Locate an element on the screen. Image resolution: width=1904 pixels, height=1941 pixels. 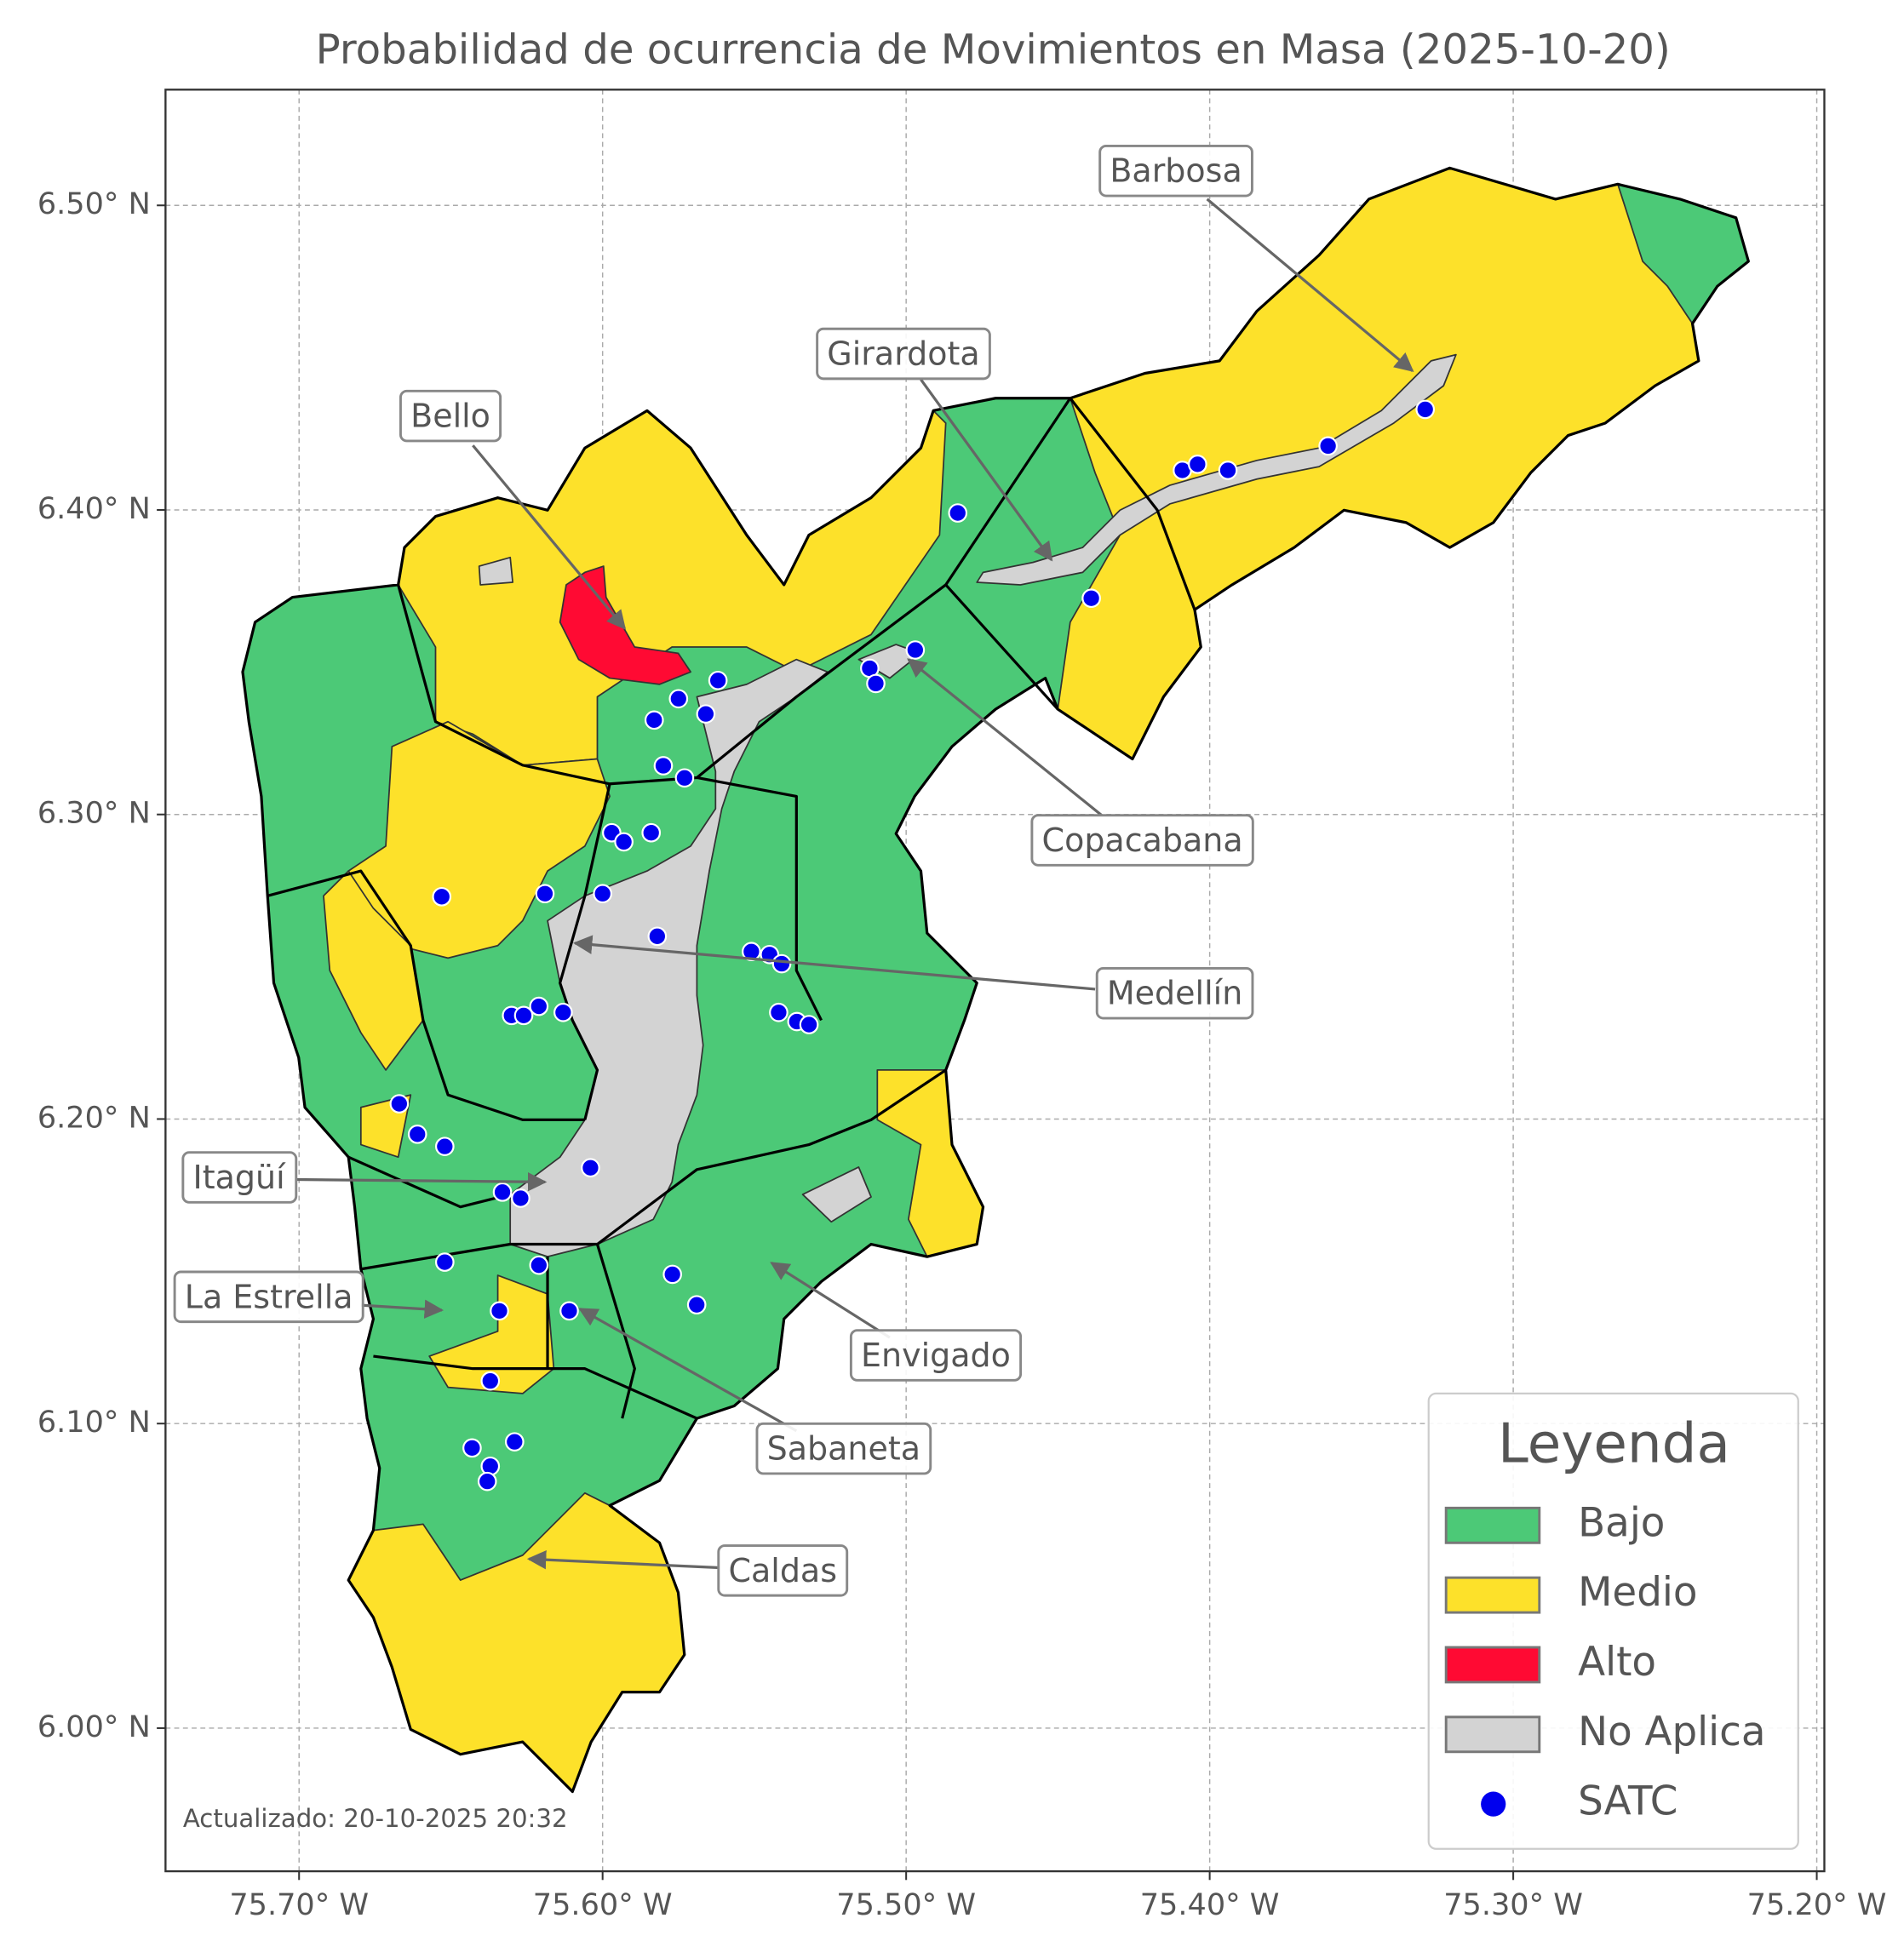
legend: Leyenda Bajo Medio Alto No Aplica SATC is located at coordinates (1613, 1621).